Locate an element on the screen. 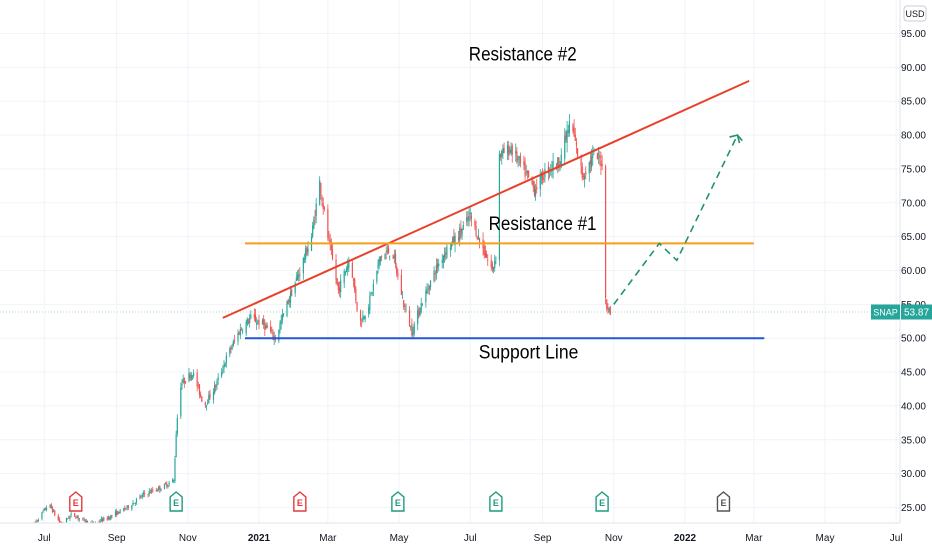  time-tick-label: Mar is located at coordinates (328, 538).